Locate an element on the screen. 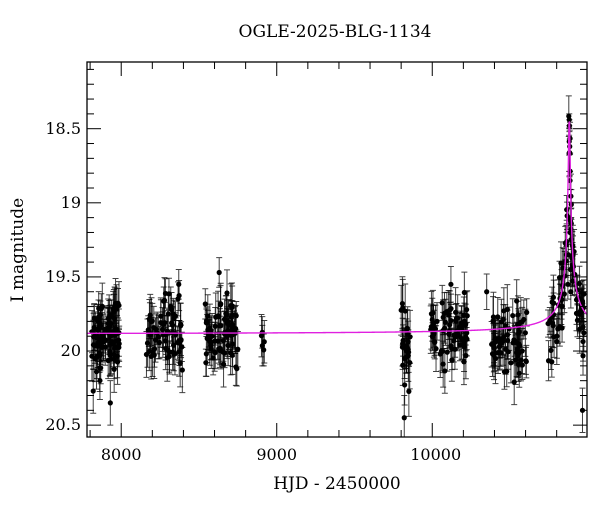  chart-title: OGLE-2025-BLG-1134 is located at coordinates (335, 32).